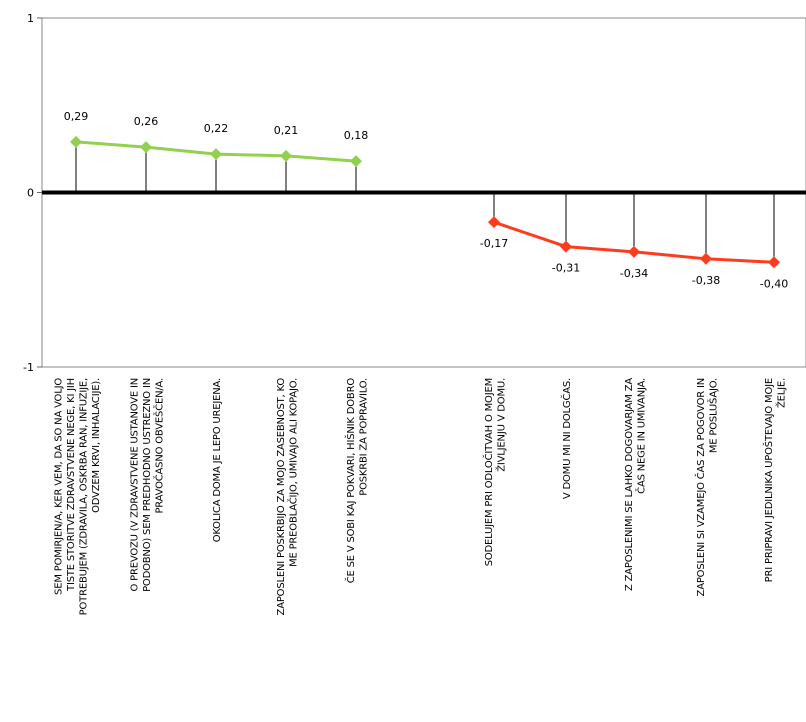 This screenshot has height=722, width=806. Describe the element at coordinates (135, 484) in the screenshot. I see `category-label-line: O PREVOZU (V ZDRAVSTVENE USTANOVE IN` at that location.